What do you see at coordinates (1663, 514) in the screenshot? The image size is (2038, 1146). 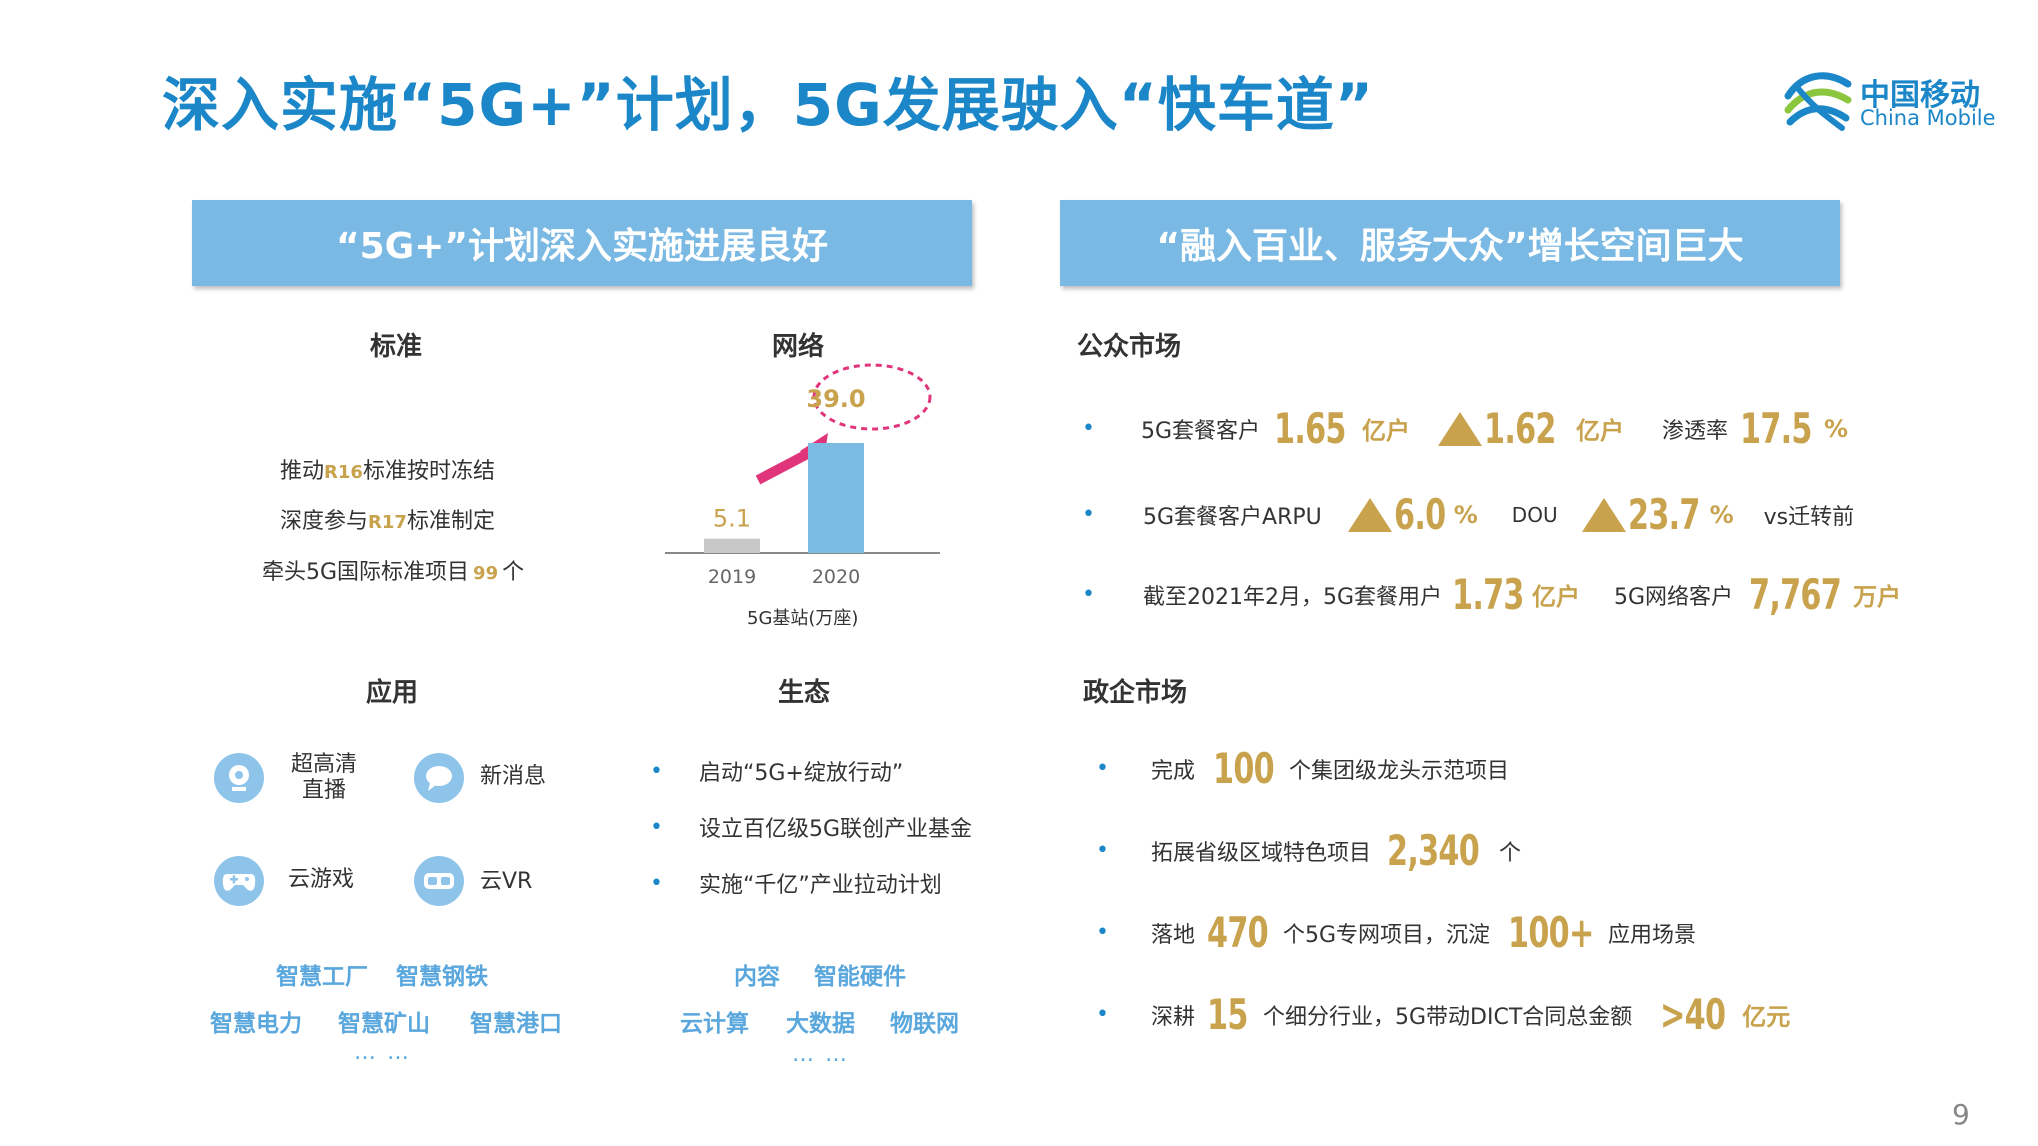 I see `public-r2-dou-value: 23.7` at bounding box center [1663, 514].